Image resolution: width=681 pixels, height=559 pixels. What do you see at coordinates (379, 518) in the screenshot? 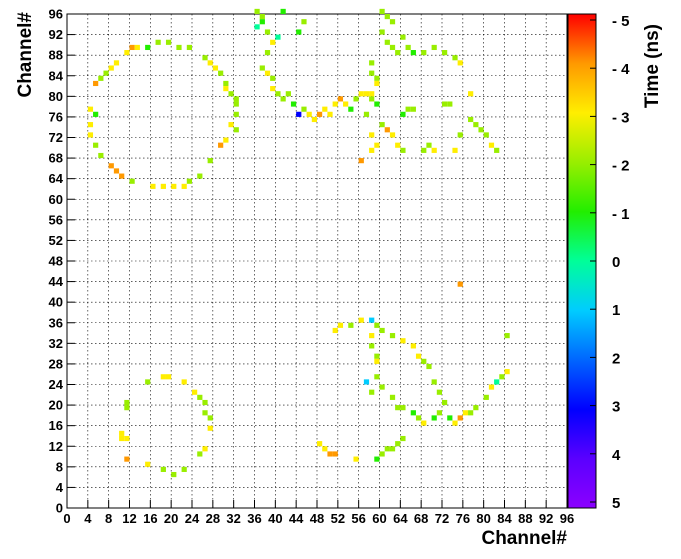
I see `x-tick-label: 60` at bounding box center [379, 518].